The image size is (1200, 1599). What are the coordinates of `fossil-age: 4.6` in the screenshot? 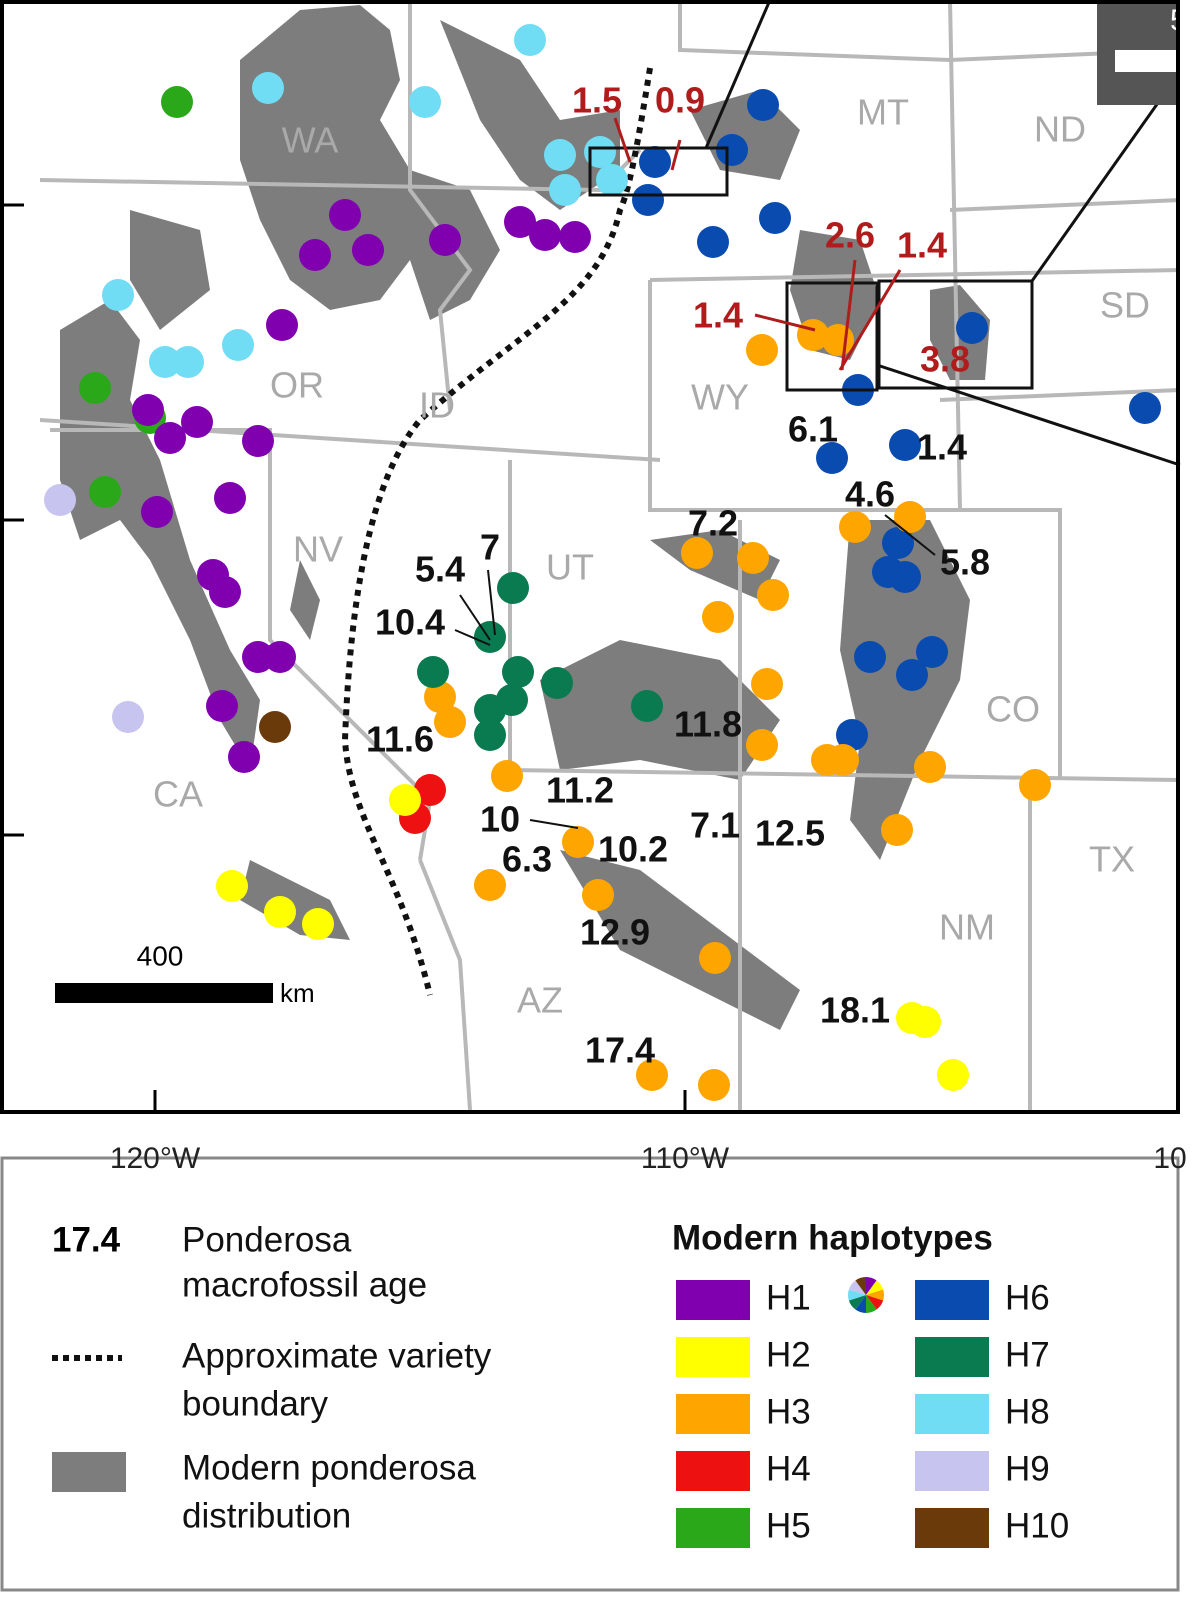 It's located at (870, 494).